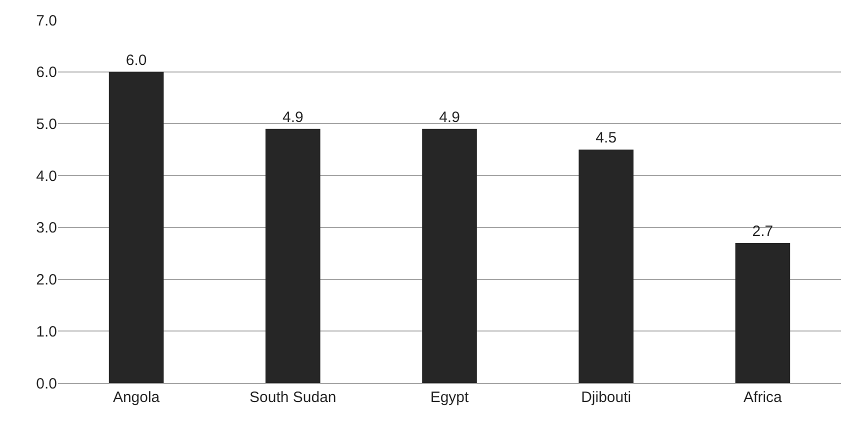 Image resolution: width=853 pixels, height=435 pixels. What do you see at coordinates (46, 280) in the screenshot?
I see `y-tick-label: 2.0` at bounding box center [46, 280].